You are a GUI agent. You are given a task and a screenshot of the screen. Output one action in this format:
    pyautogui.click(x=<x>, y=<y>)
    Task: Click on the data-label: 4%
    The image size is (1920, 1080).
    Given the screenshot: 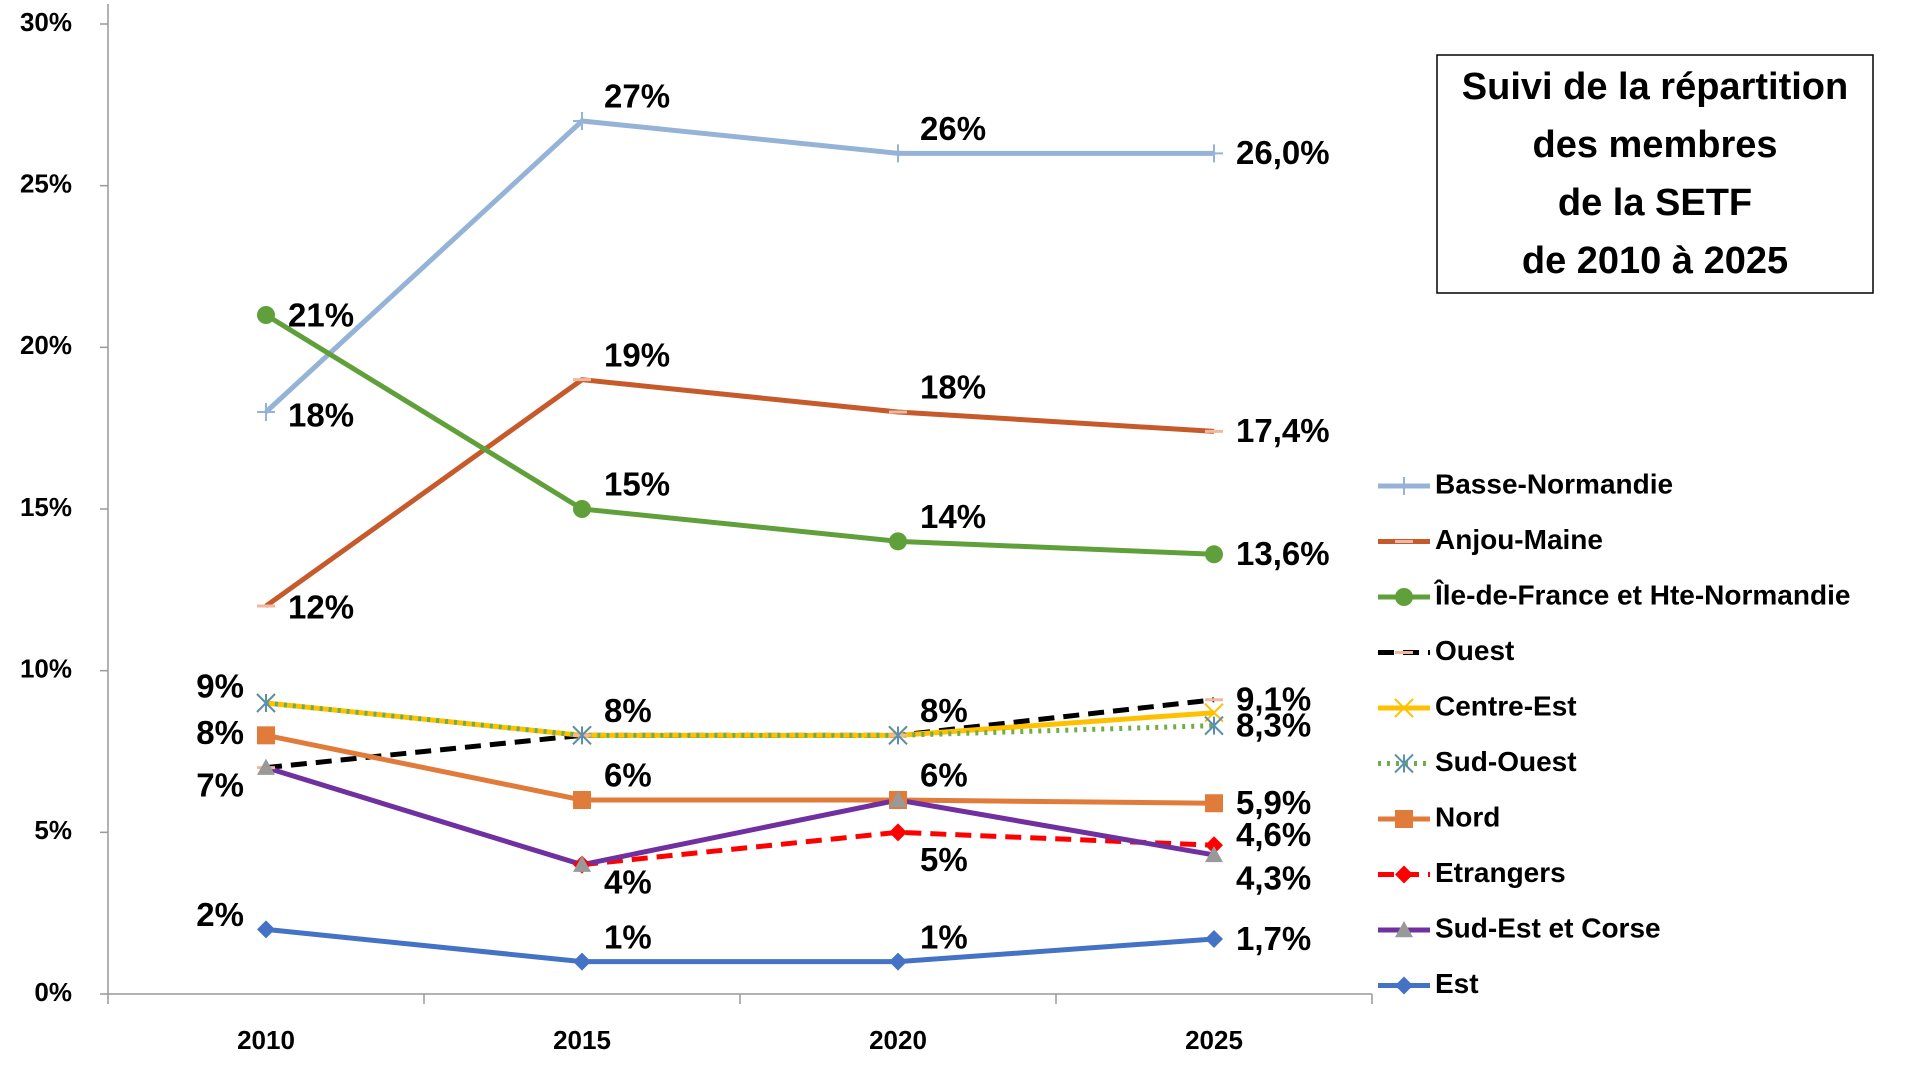 What is the action you would take?
    pyautogui.click(x=628, y=881)
    